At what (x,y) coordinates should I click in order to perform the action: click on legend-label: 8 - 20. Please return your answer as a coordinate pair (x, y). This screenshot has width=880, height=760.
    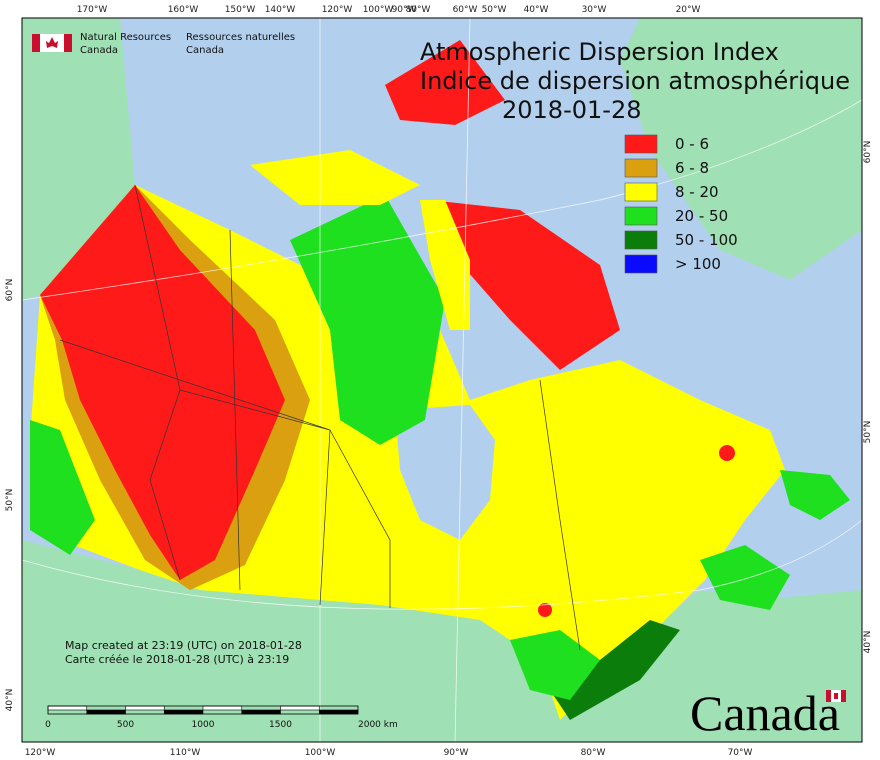
    Looking at the image, I should click on (697, 192).